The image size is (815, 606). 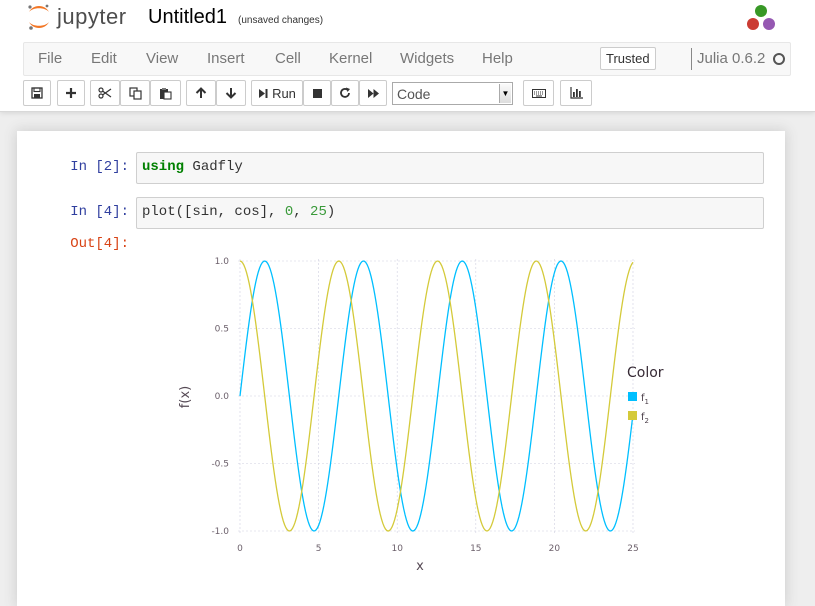 What do you see at coordinates (213, 167) in the screenshot?
I see `code-text: Gadfly` at bounding box center [213, 167].